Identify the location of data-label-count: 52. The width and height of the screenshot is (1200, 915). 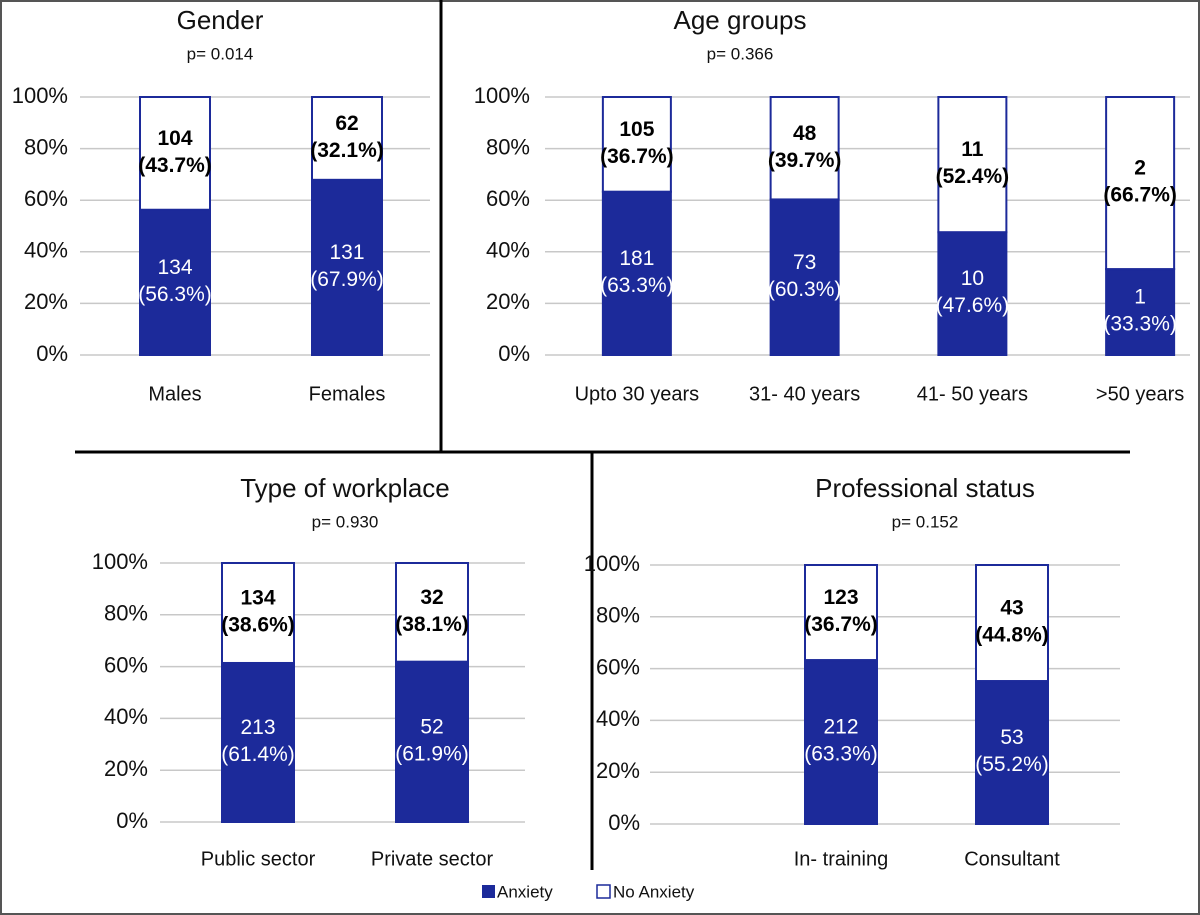
(431, 726).